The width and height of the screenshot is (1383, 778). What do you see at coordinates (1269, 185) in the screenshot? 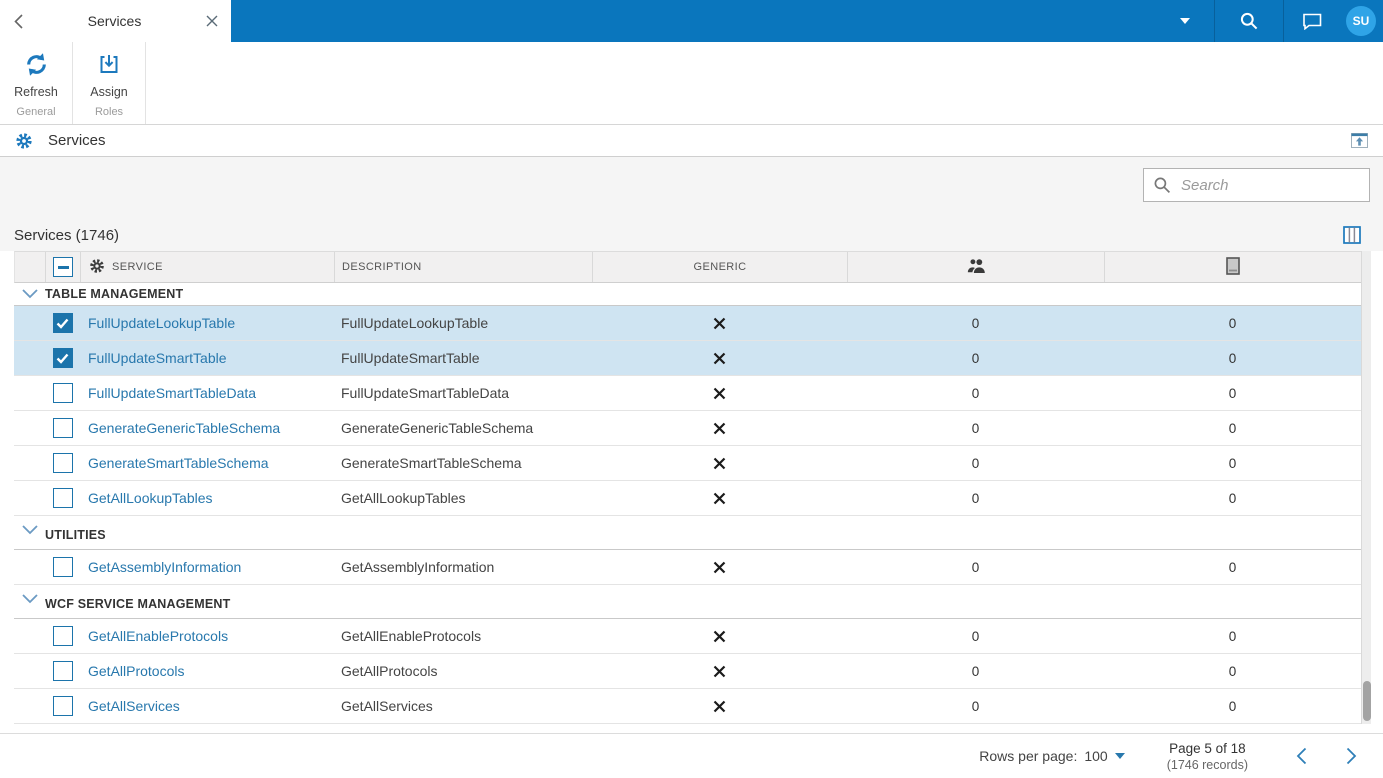
I see `search-input` at bounding box center [1269, 185].